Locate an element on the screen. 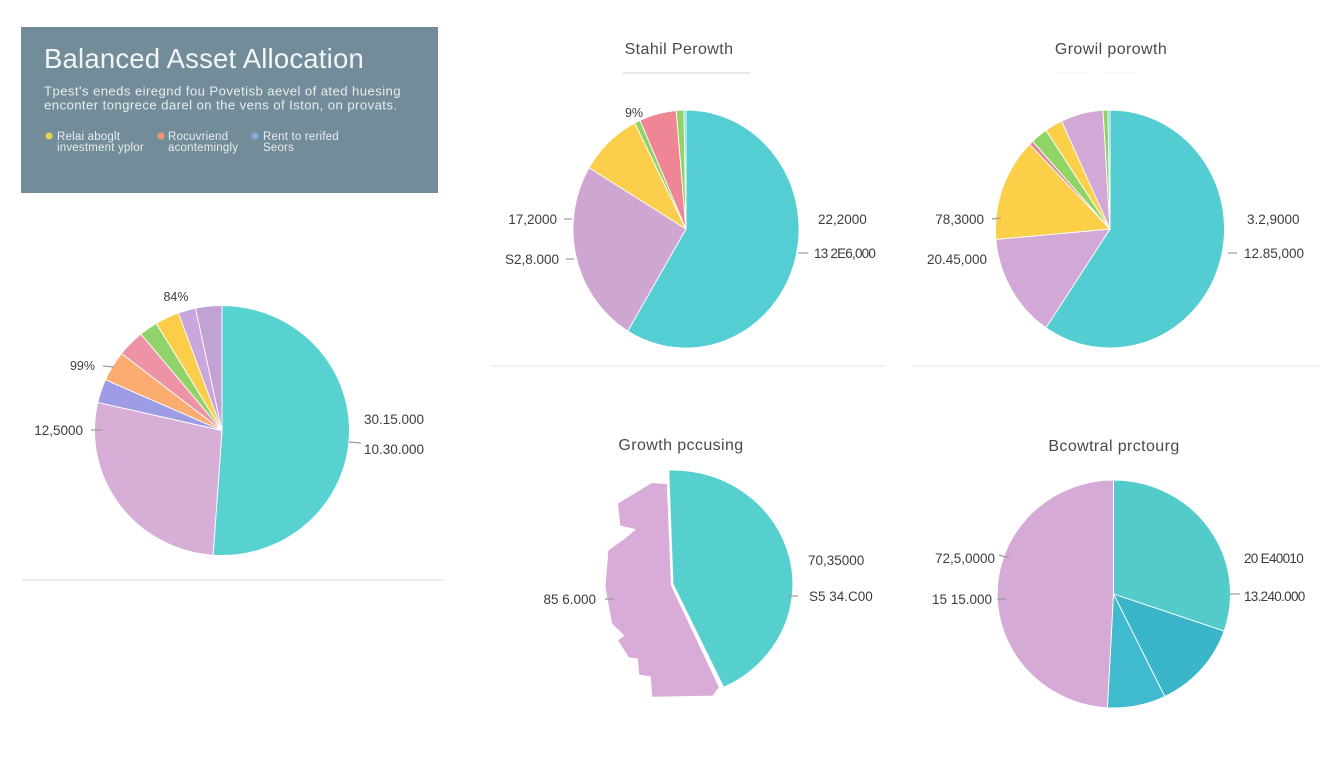  svg-text: 20.45,000 is located at coordinates (957, 259).